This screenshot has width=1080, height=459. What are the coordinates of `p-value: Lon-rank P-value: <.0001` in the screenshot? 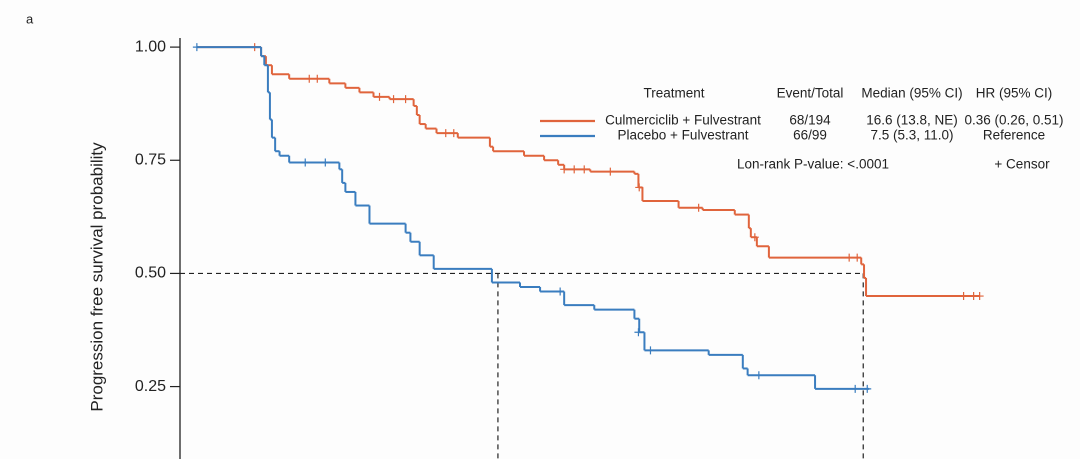 It's located at (813, 164).